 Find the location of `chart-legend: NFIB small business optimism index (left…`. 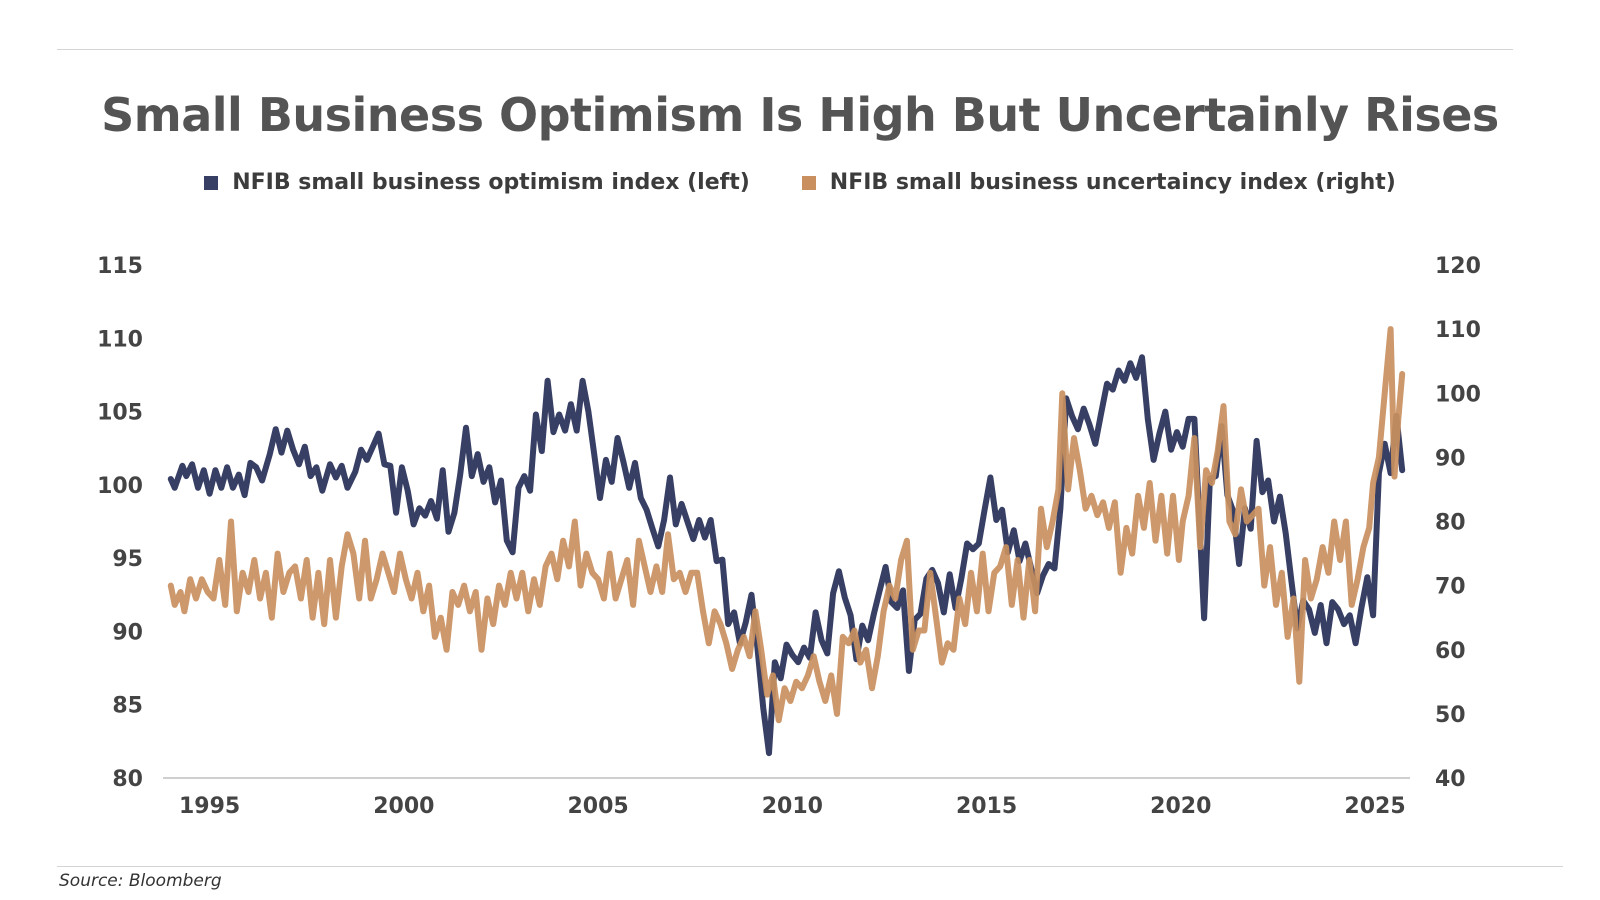

chart-legend: NFIB small business optimism index (left… is located at coordinates (800, 182).